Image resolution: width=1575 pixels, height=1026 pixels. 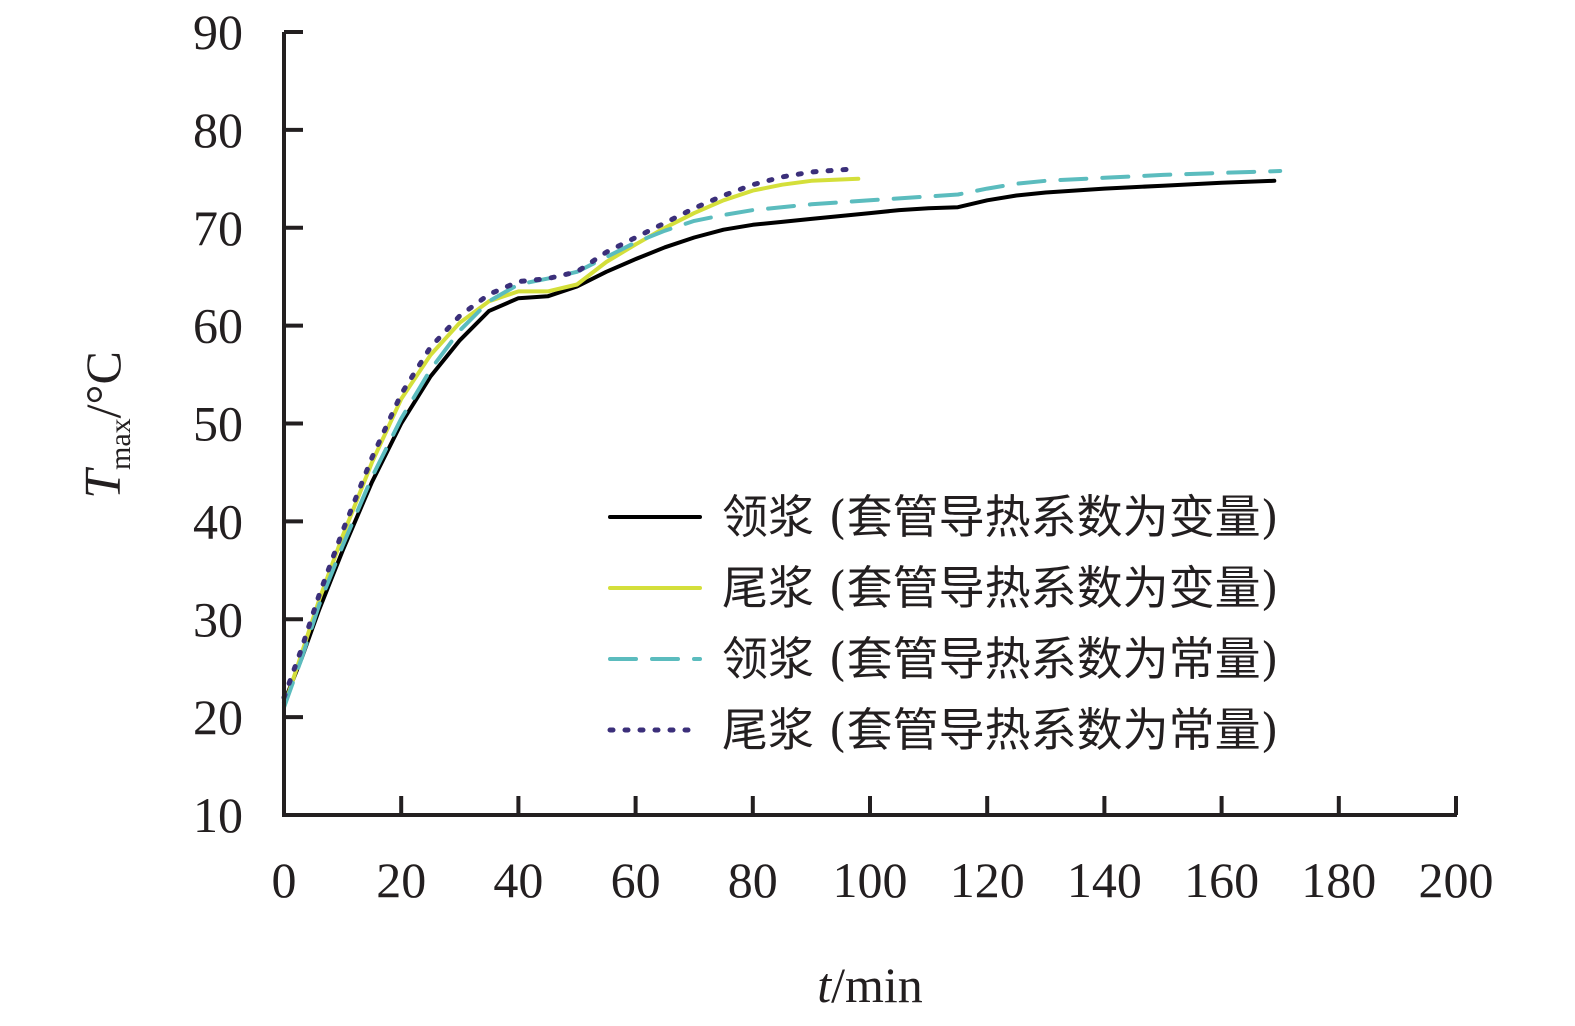 I want to click on x-ticks: 0 20 40 60 80 100 120 140 160 180 200, so click(x=883, y=852).